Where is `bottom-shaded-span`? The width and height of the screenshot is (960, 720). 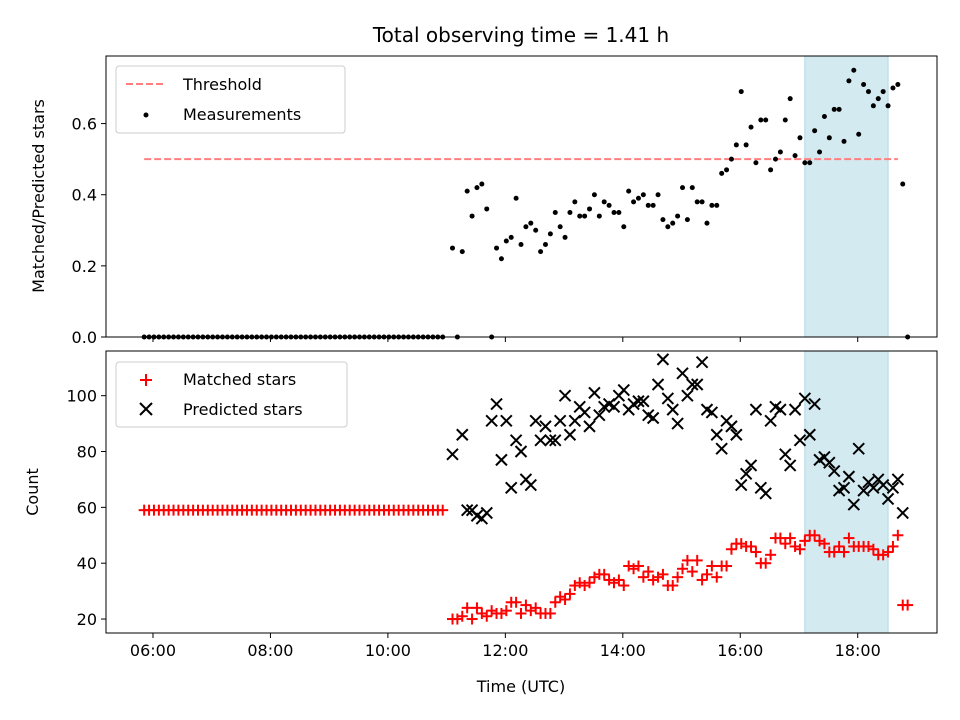
bottom-shaded-span is located at coordinates (846, 492).